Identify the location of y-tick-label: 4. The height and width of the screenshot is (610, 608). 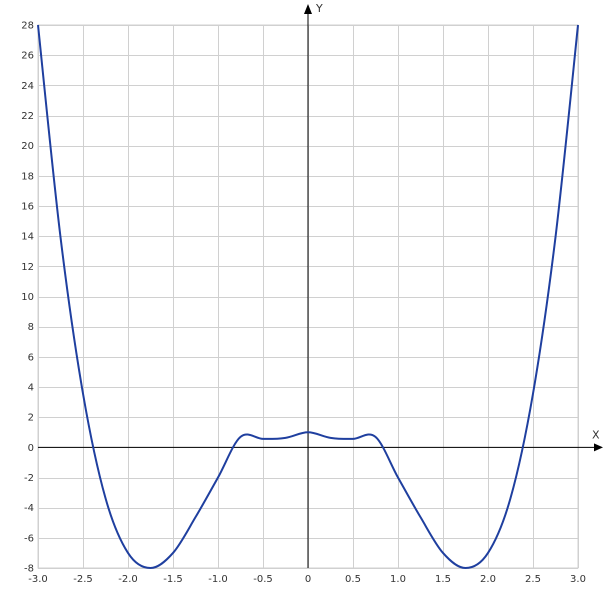
(31, 388).